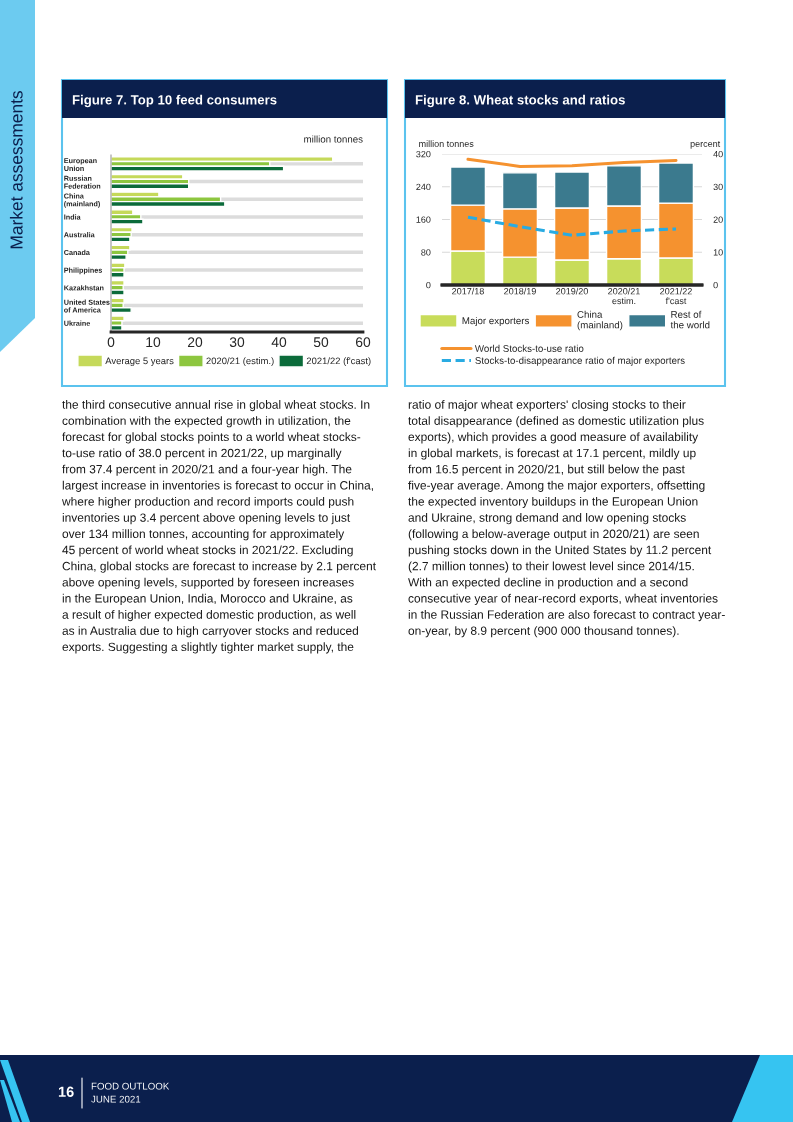 Image resolution: width=793 pixels, height=1122 pixels. What do you see at coordinates (446, 143) in the screenshot?
I see `y-axis-title: million tonnes` at bounding box center [446, 143].